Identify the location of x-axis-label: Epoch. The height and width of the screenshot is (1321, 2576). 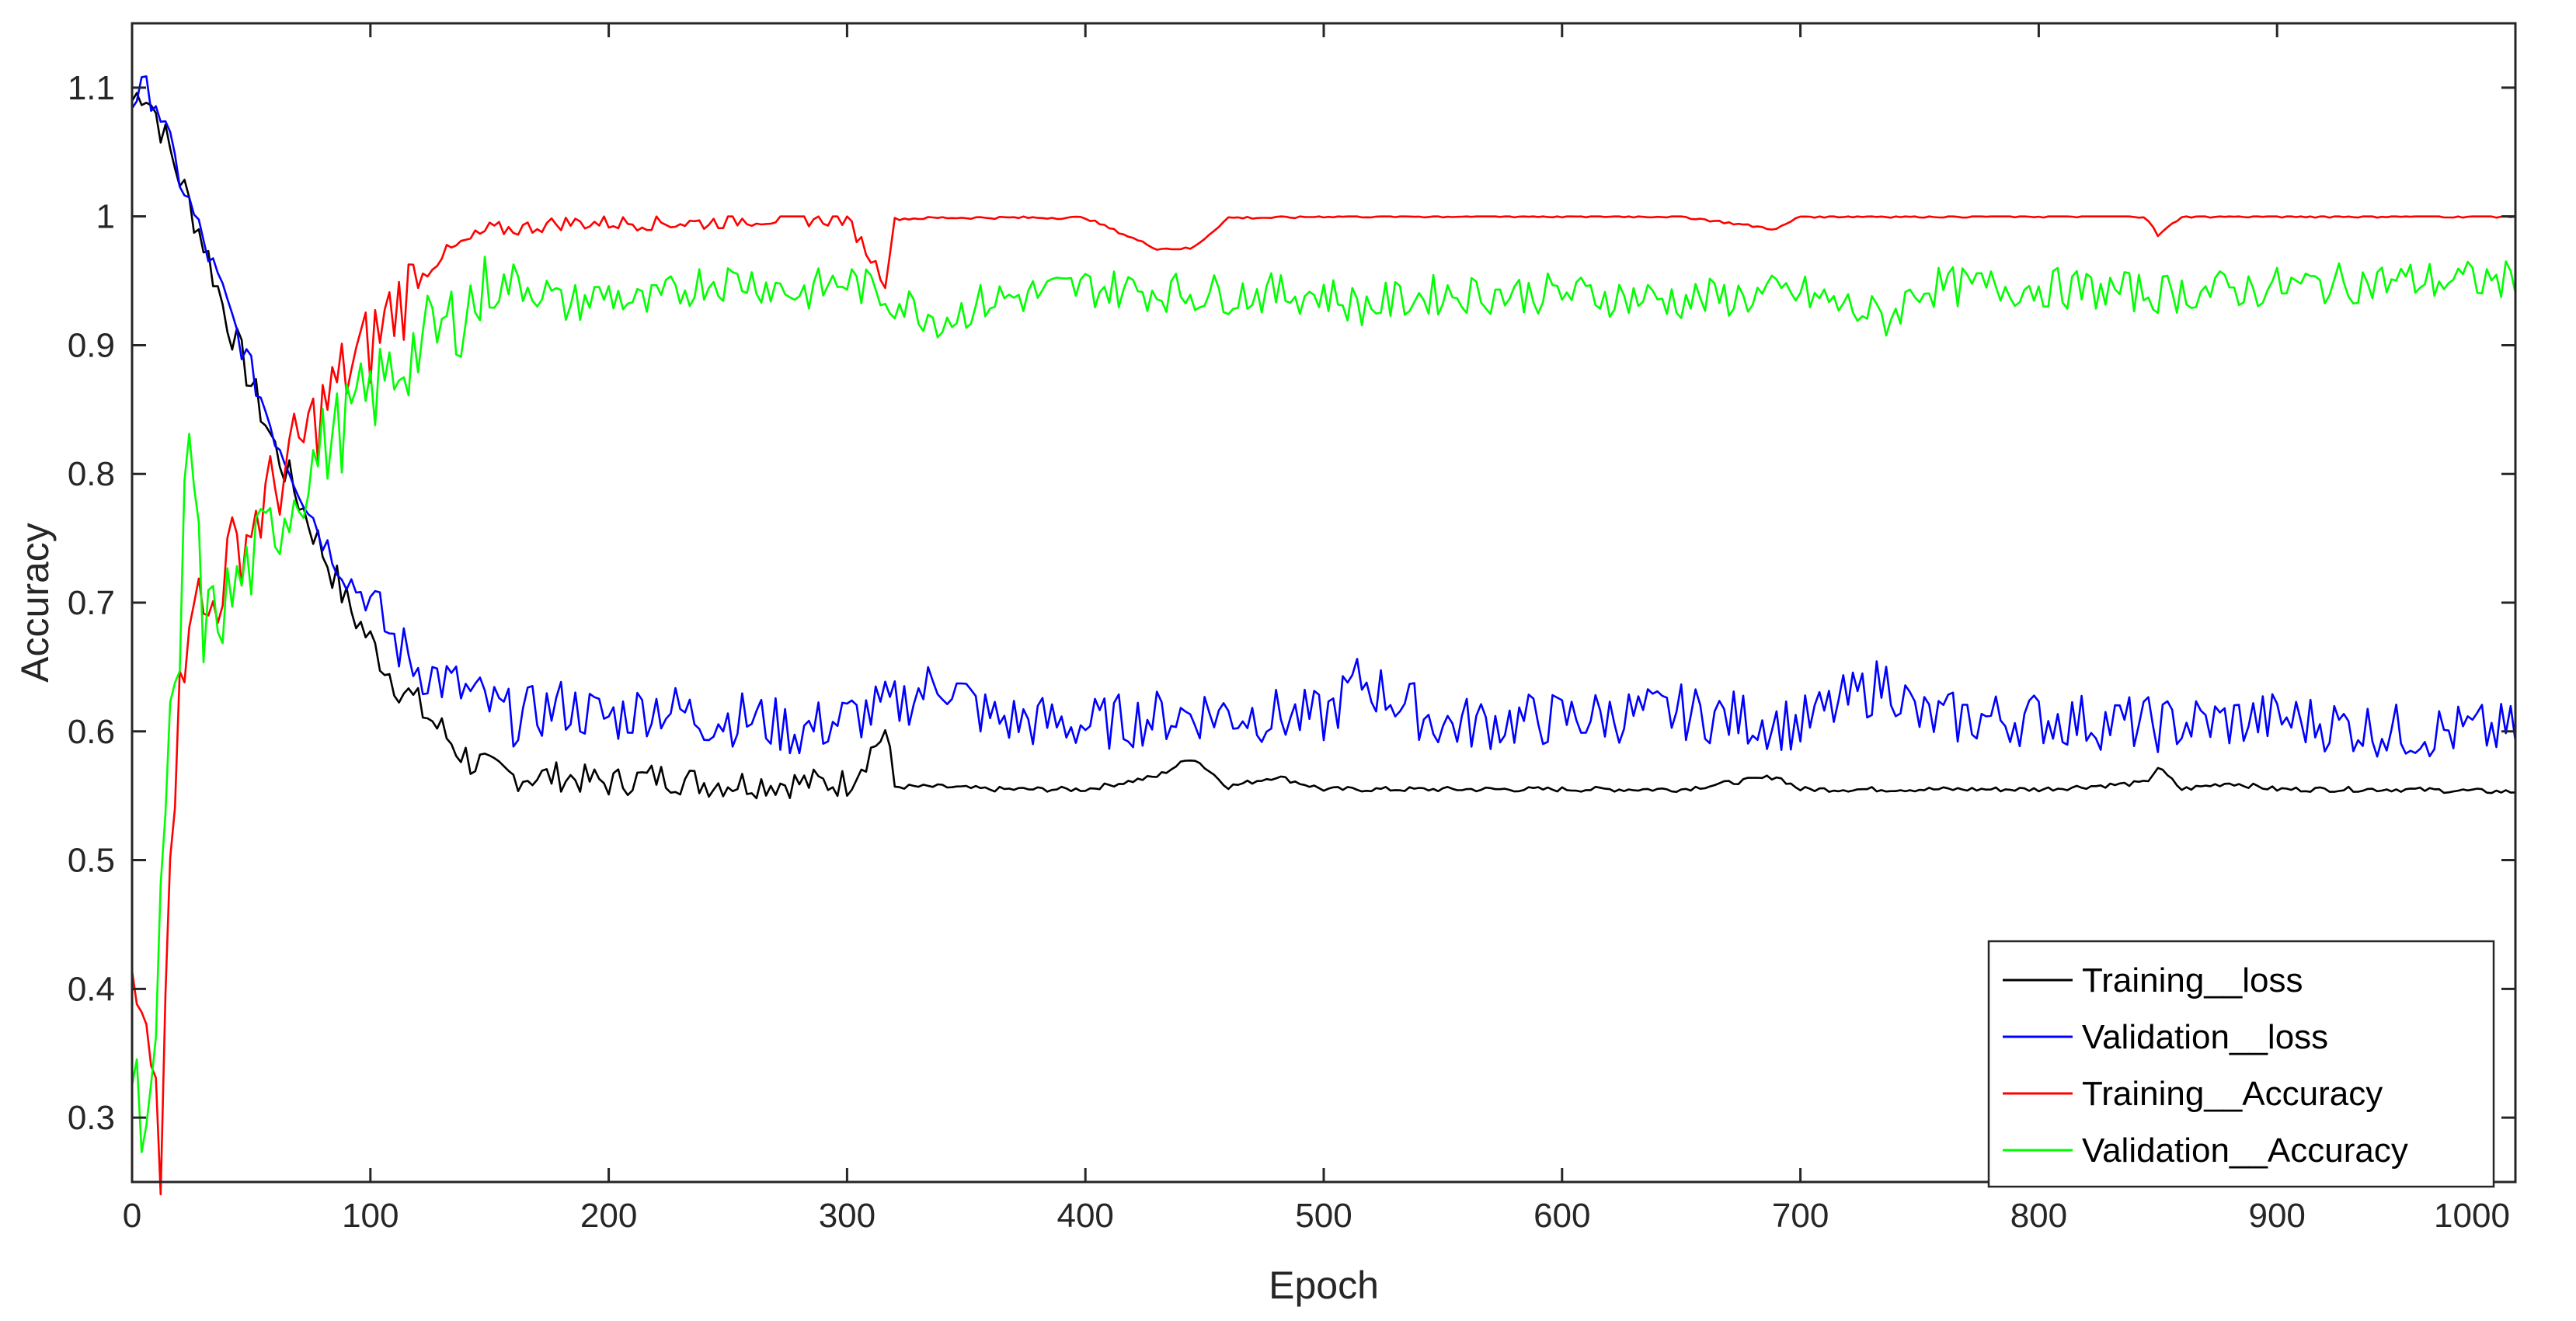
(1324, 1285).